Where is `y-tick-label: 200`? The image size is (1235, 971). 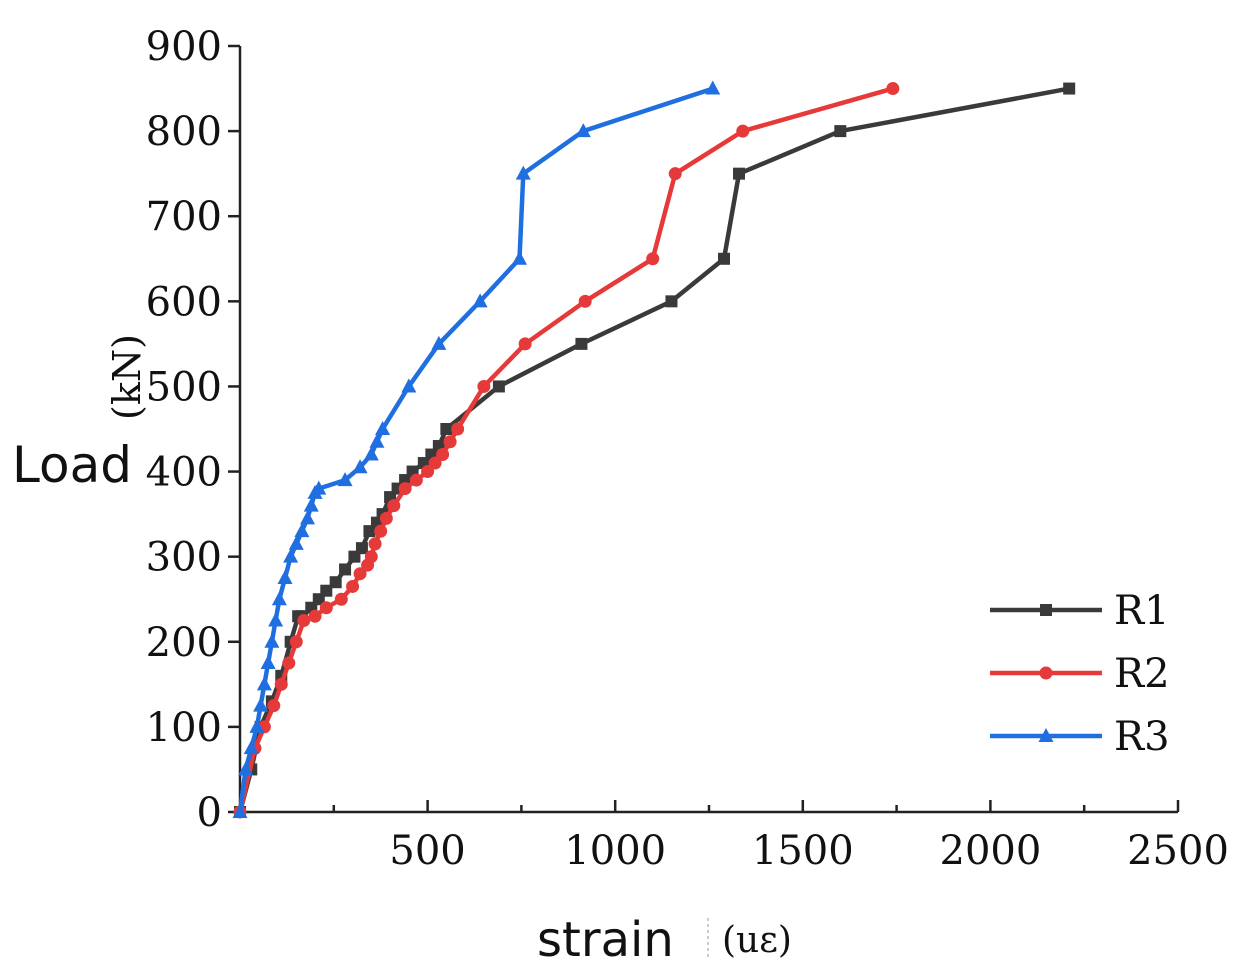
y-tick-label: 200 is located at coordinates (184, 643).